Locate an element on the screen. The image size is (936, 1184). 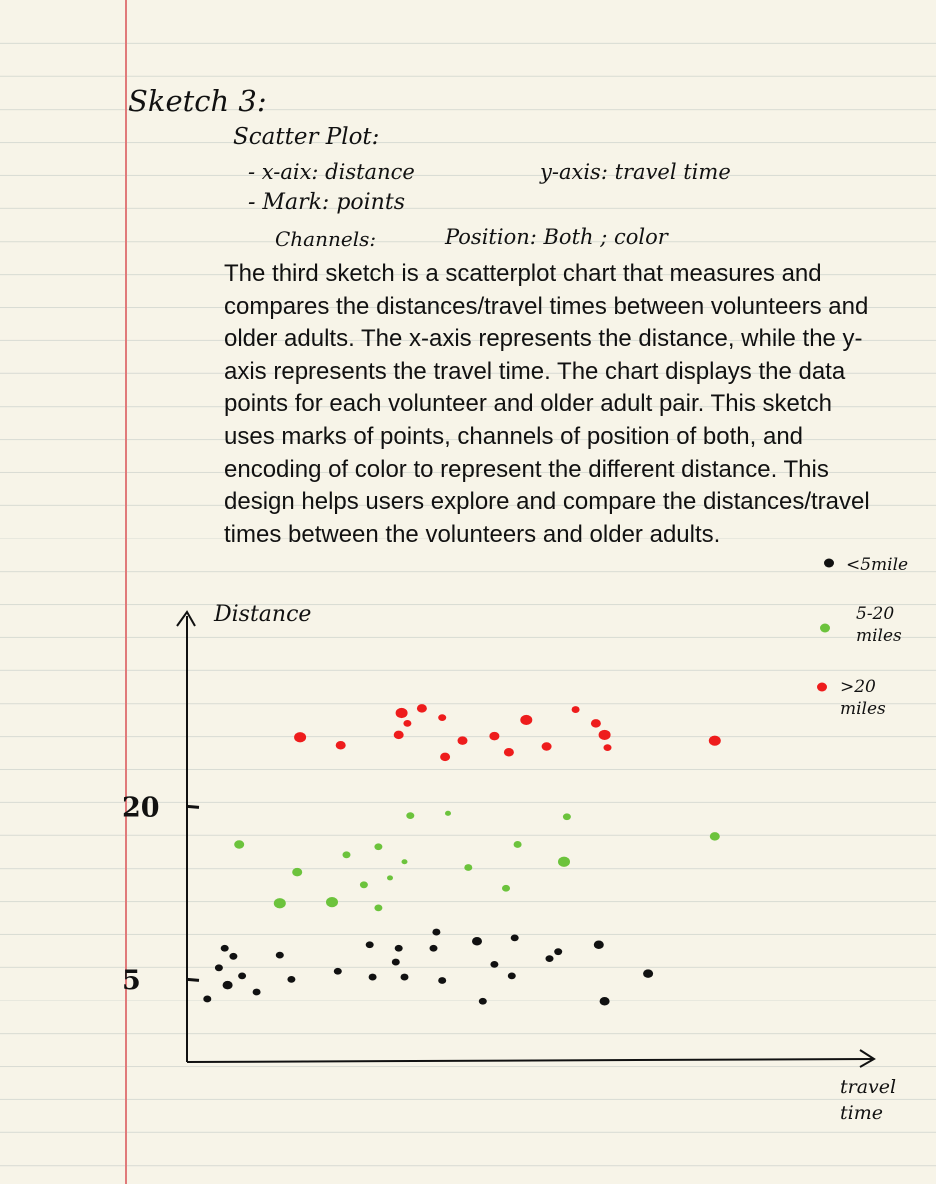
y-axis-arrowhead is located at coordinates (186, 618).